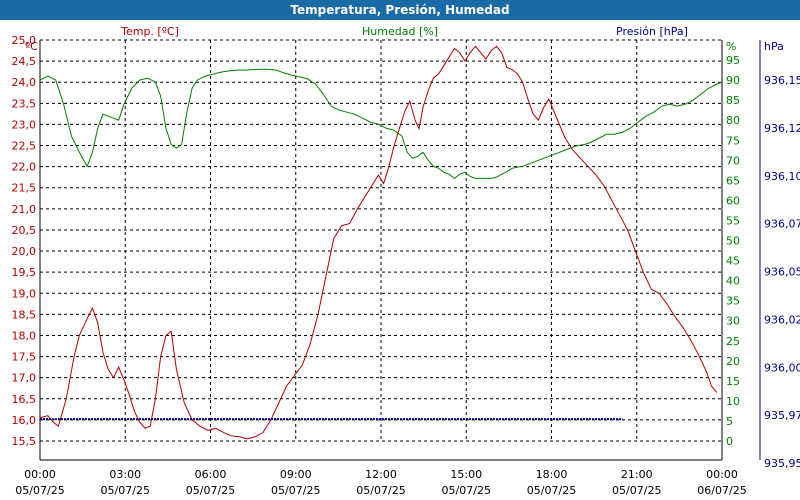 This screenshot has width=800, height=500. What do you see at coordinates (24, 399) in the screenshot?
I see `temperature-tick-label: 16,5` at bounding box center [24, 399].